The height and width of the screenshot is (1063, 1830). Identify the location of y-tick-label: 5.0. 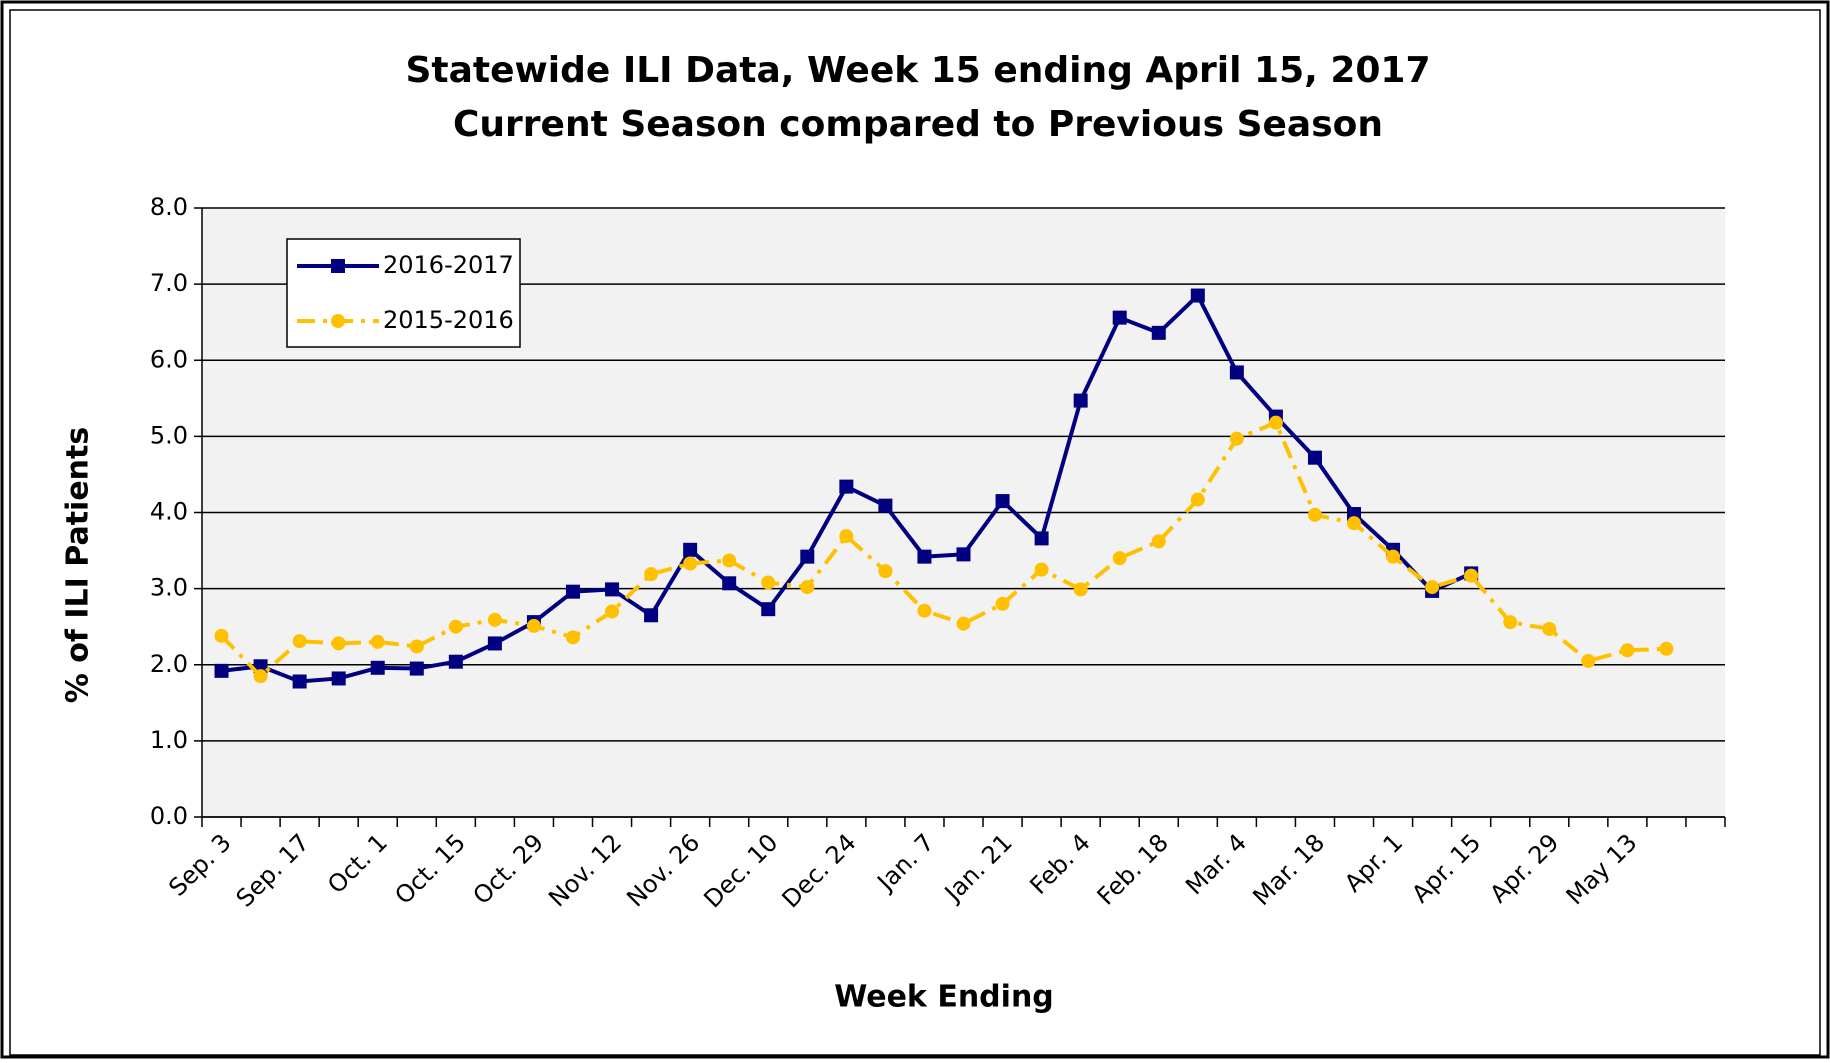
(169, 435).